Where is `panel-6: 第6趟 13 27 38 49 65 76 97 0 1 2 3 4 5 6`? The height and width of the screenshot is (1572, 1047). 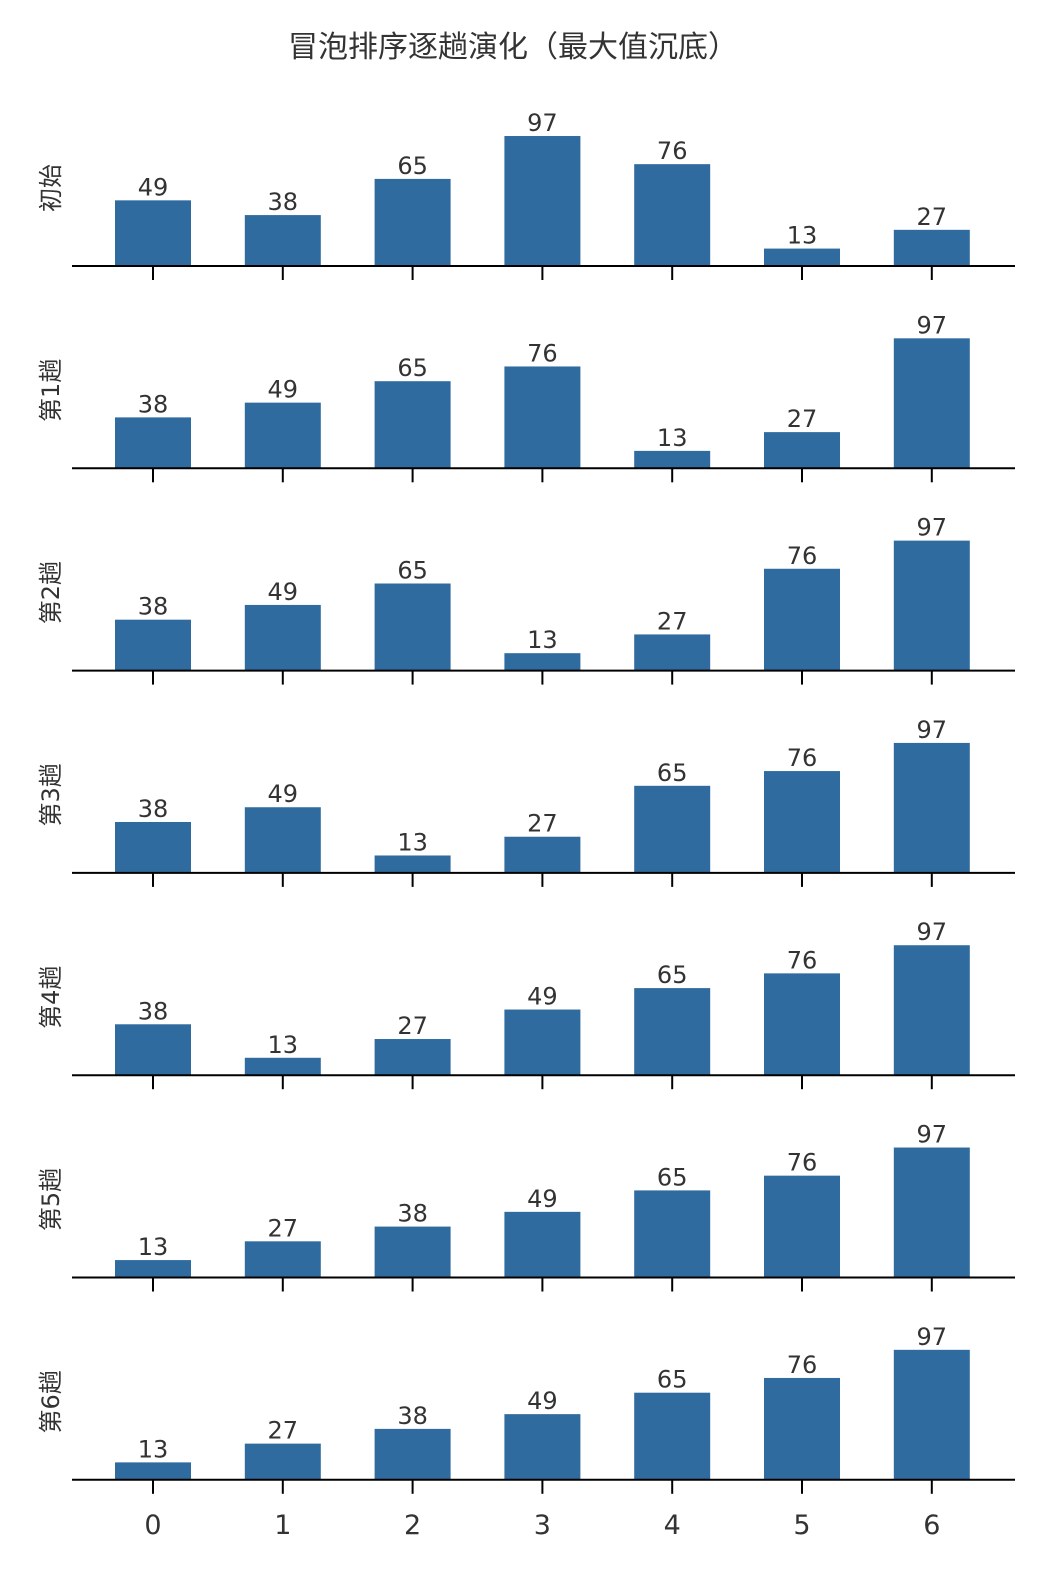 panel-6: 第6趟 13 27 38 49 65 76 97 0 1 2 3 4 5 6 is located at coordinates (526, 1432).